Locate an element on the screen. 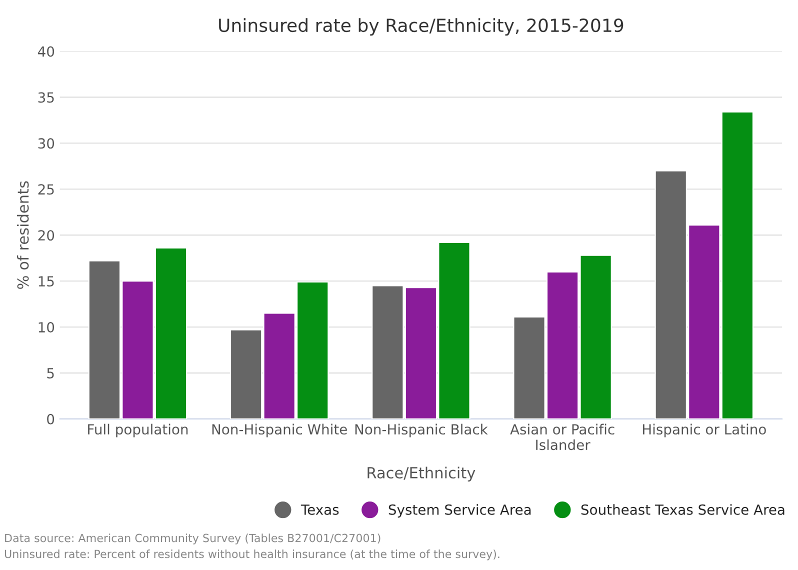 This screenshot has width=798, height=570. y-tick-label: 20 is located at coordinates (46, 235).